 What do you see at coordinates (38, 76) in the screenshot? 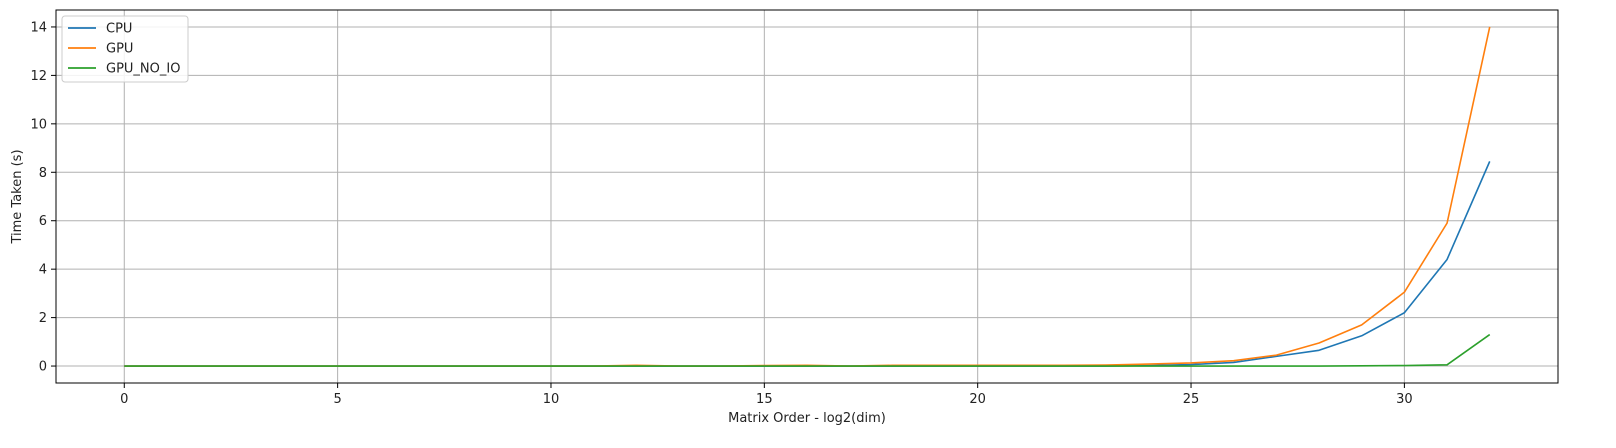
I see `y-tick-label: 12` at bounding box center [38, 76].